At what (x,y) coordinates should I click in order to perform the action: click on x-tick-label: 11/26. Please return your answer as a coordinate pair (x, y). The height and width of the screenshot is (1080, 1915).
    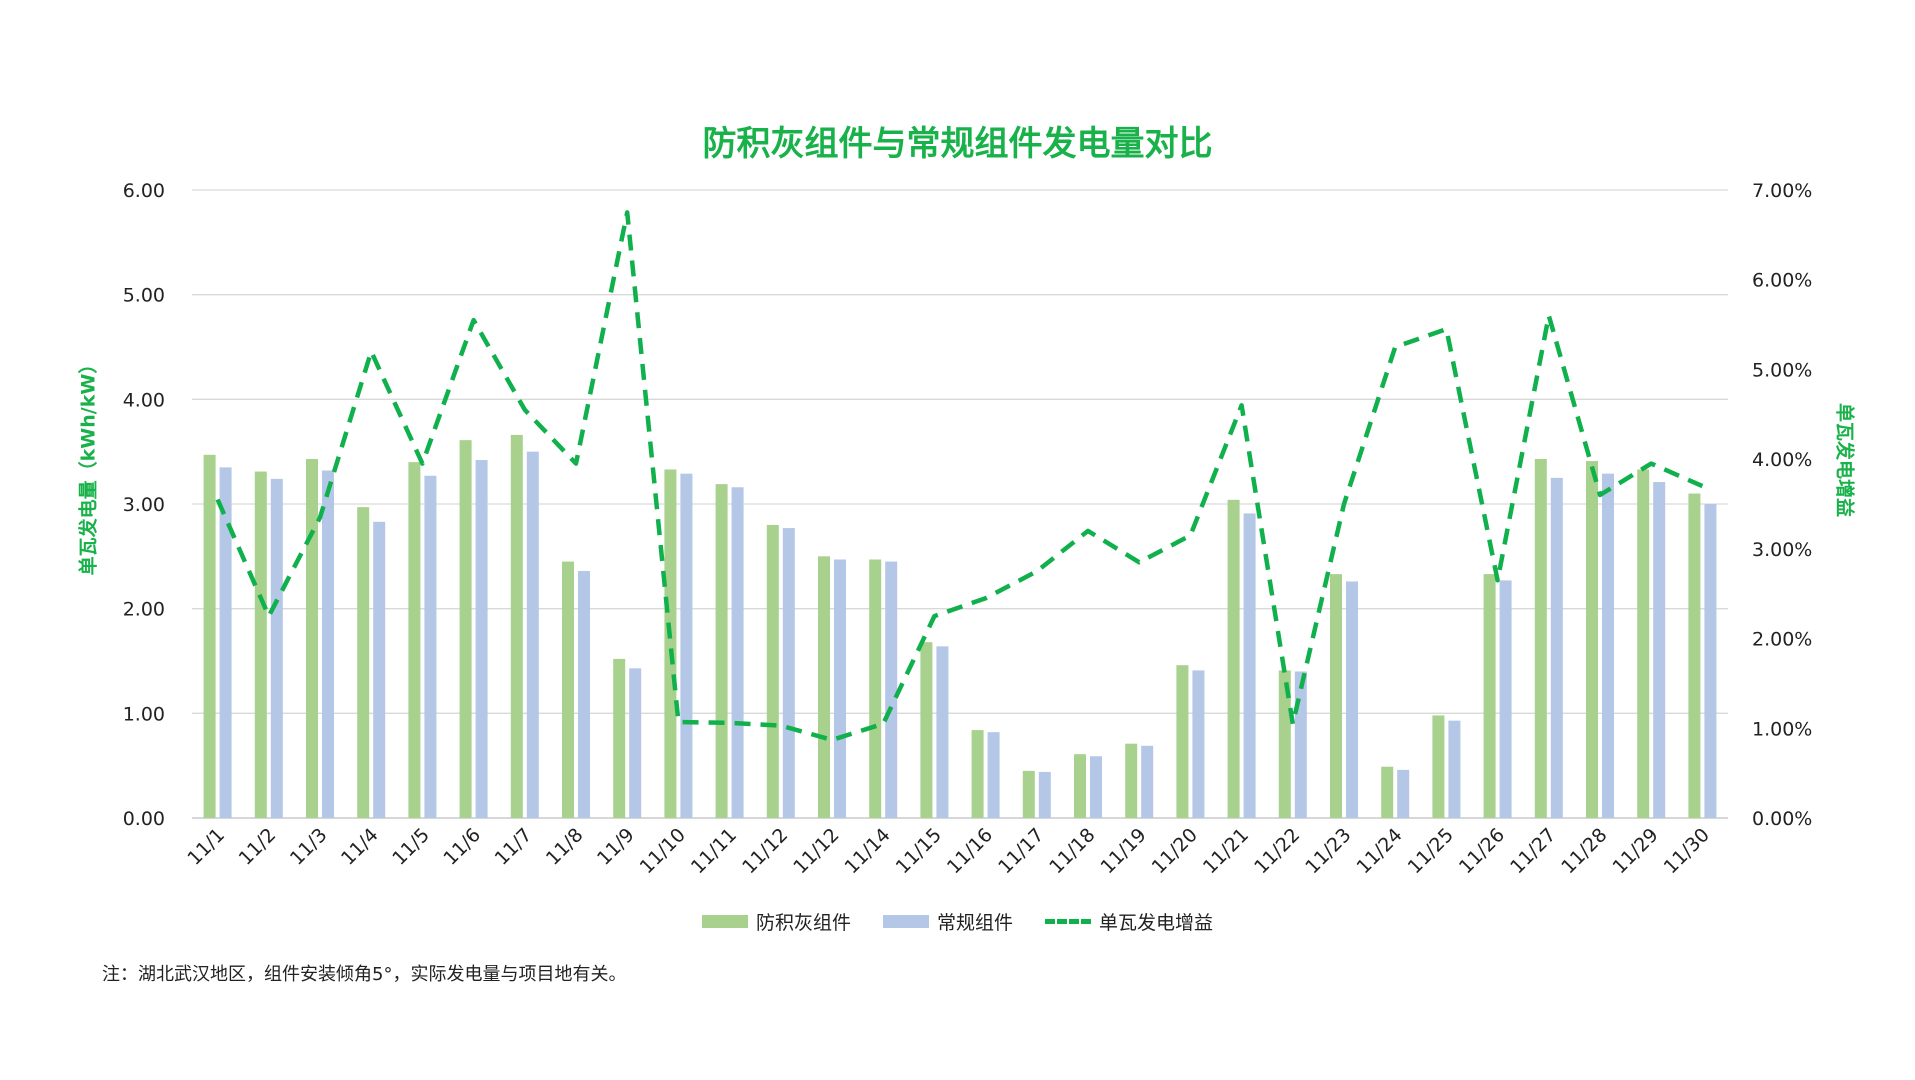
    Looking at the image, I should click on (1482, 851).